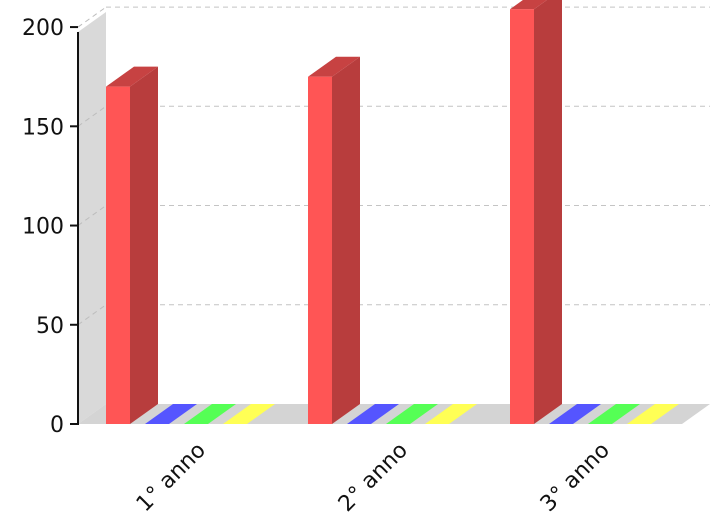 The image size is (710, 522). I want to click on y-tick-label: 0, so click(57, 425).